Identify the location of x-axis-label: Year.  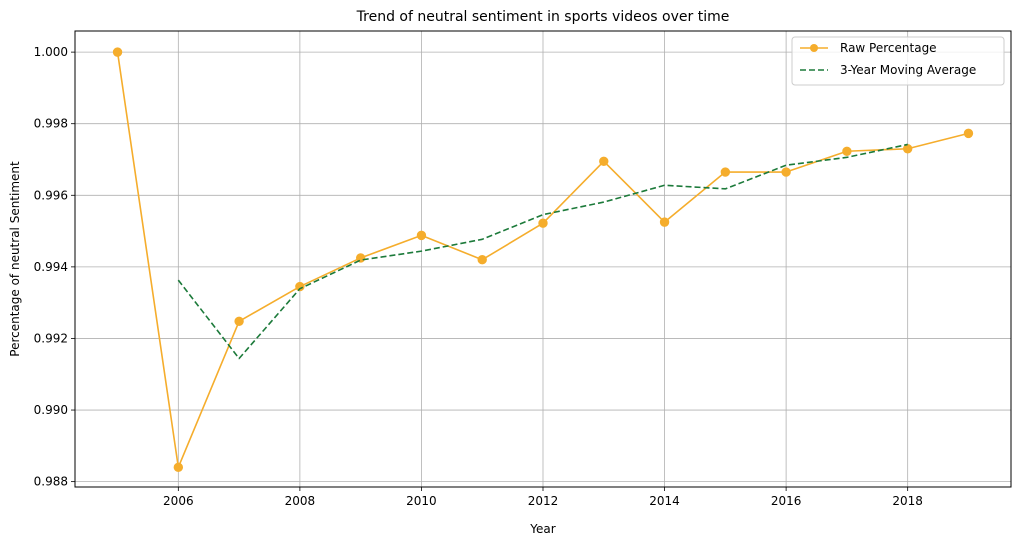
(542, 529).